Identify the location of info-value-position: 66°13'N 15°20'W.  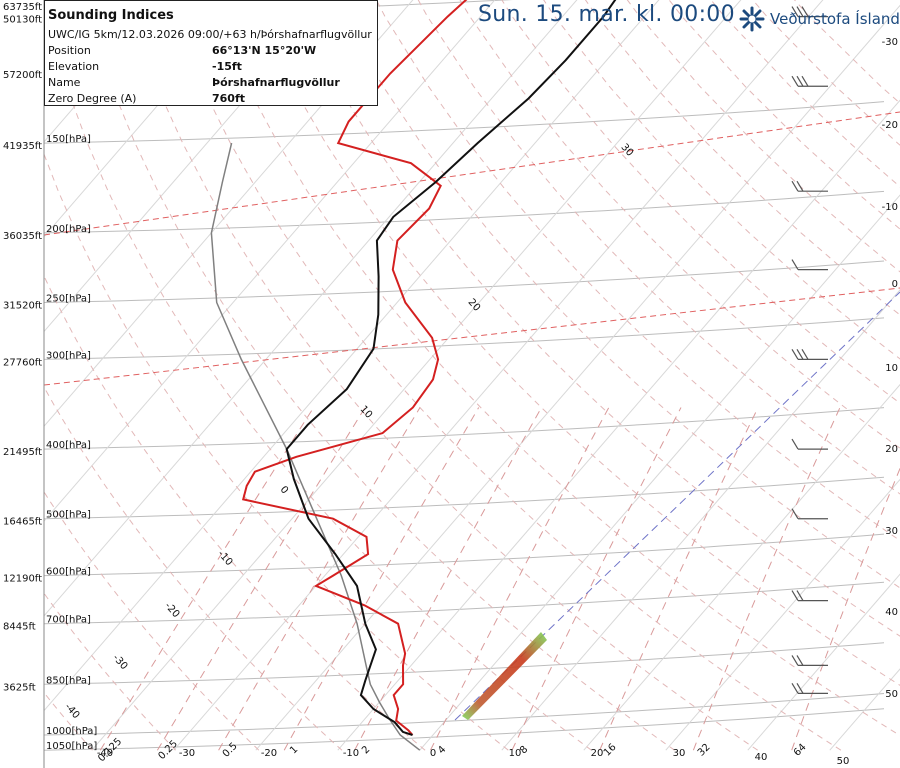
(264, 50).